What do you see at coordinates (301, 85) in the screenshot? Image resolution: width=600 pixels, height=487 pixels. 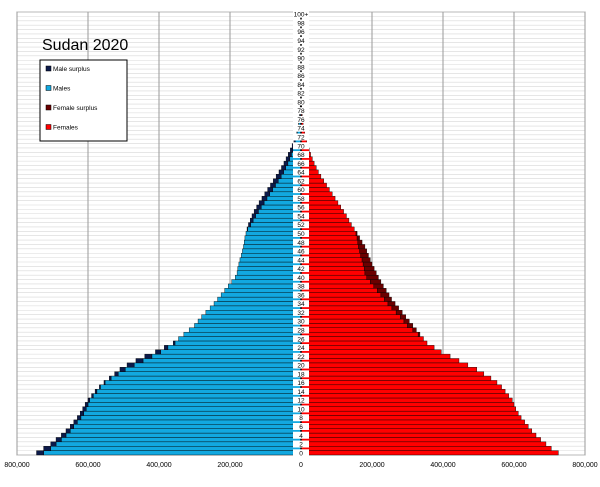 I see `age-label: 84` at bounding box center [301, 85].